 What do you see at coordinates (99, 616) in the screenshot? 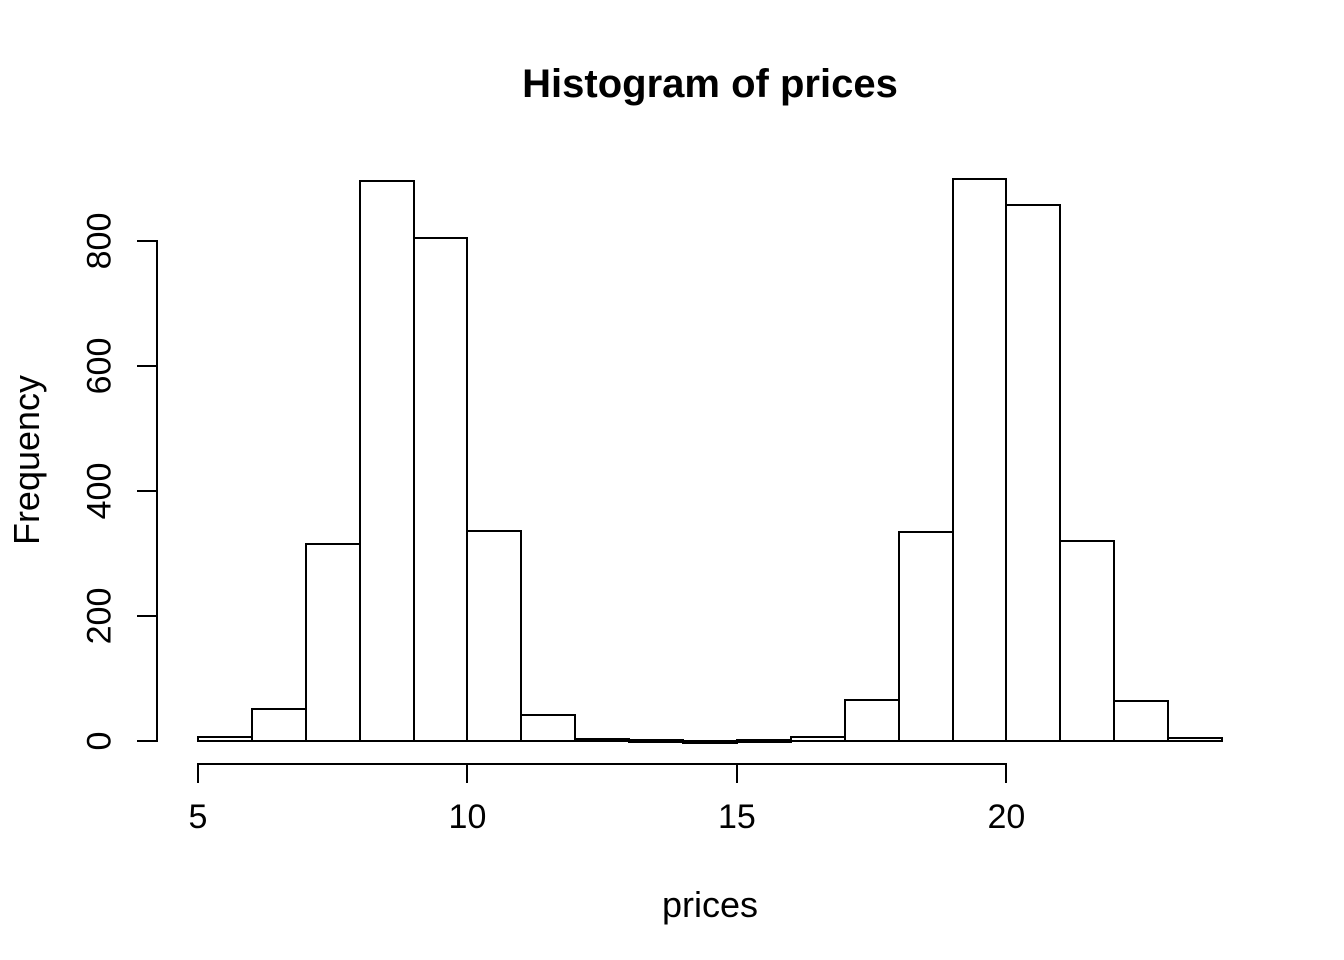
I see `y-tick-label: 200` at bounding box center [99, 616].